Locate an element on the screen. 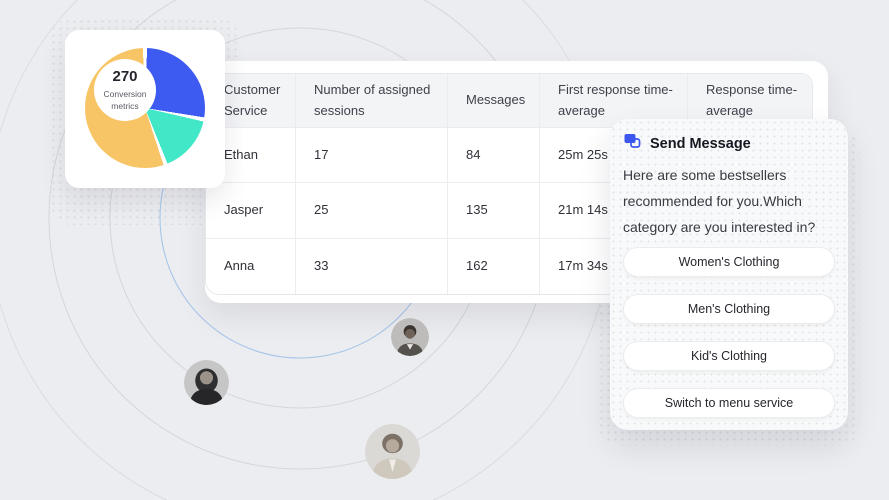  cell-messages: 84 is located at coordinates (494, 155).